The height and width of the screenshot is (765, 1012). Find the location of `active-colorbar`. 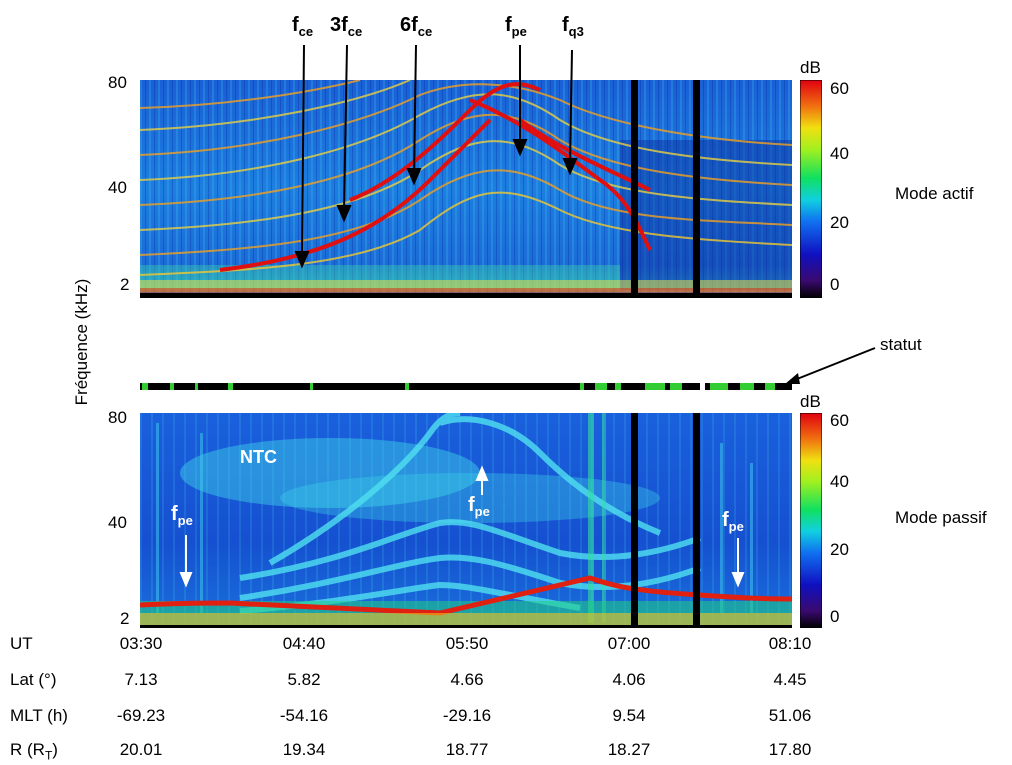

active-colorbar is located at coordinates (811, 189).